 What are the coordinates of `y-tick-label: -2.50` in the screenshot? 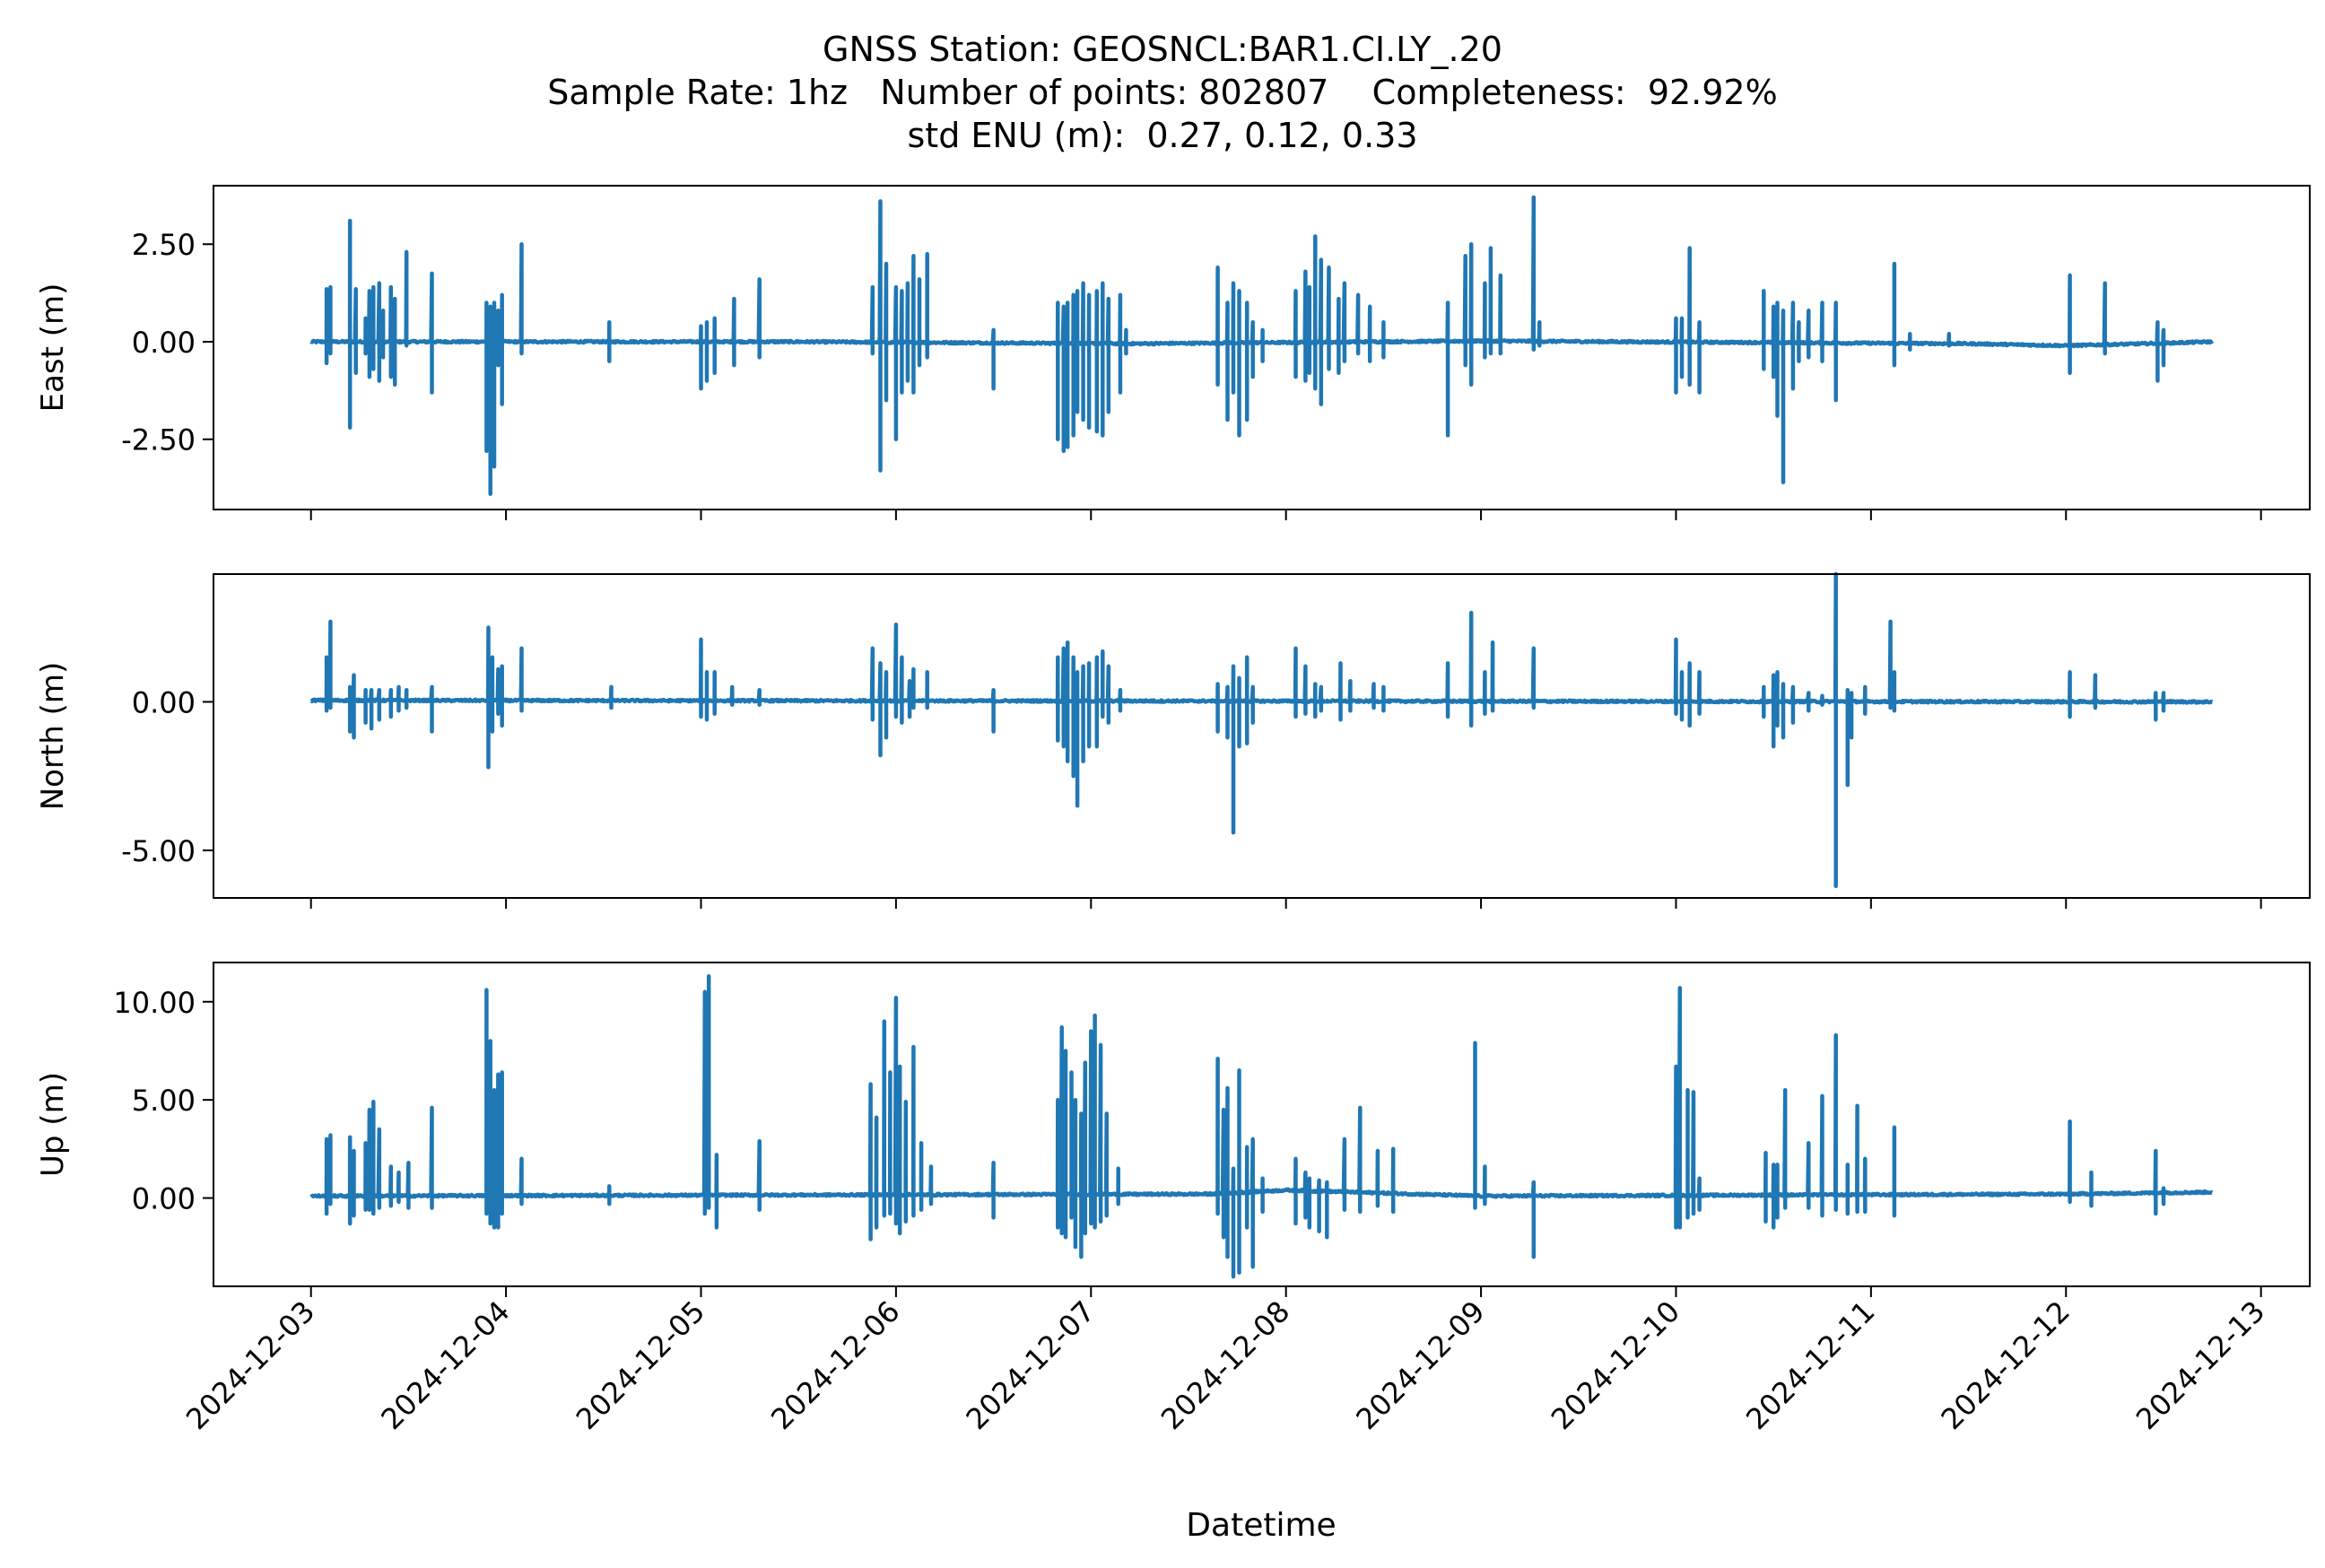 It's located at (158, 440).